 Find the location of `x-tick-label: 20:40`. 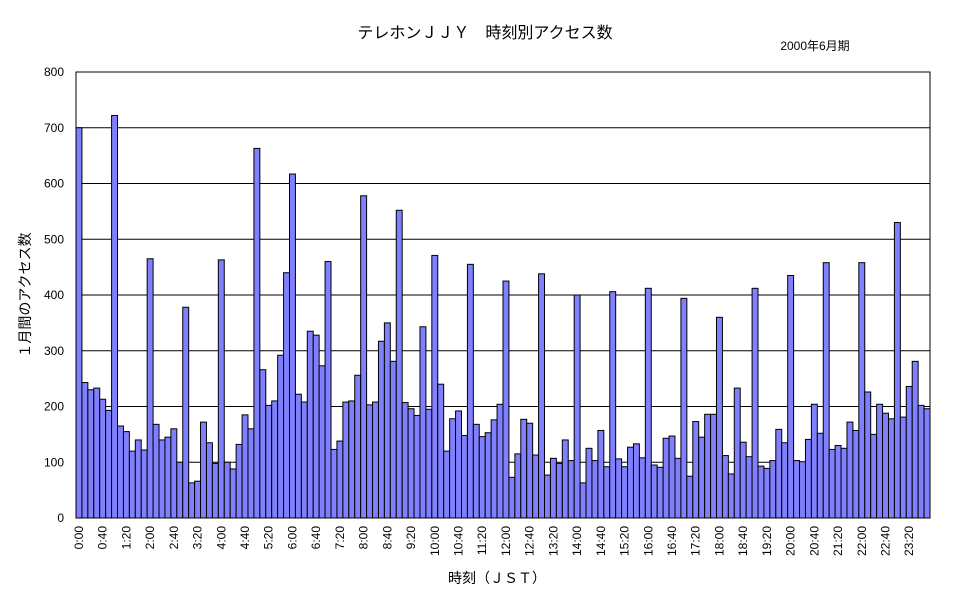

x-tick-label: 20:40 is located at coordinates (814, 541).